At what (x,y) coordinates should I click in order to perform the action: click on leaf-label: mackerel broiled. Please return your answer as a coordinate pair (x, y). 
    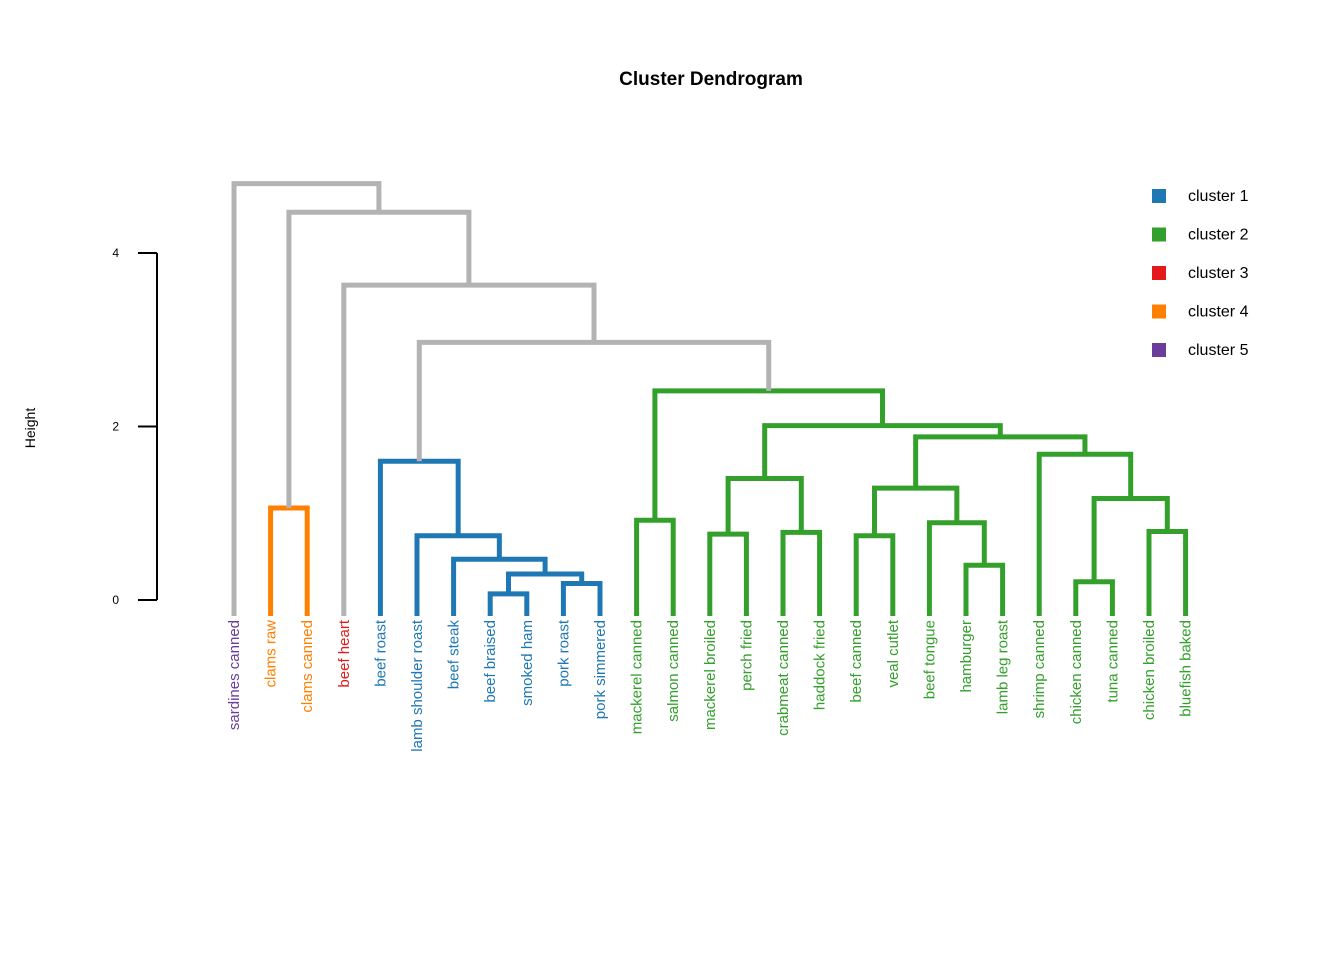
    Looking at the image, I should click on (710, 675).